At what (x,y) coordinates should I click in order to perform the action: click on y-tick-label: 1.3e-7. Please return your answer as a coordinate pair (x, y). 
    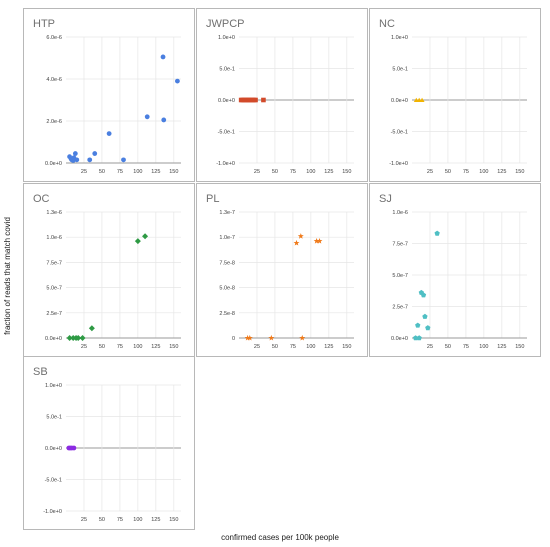
    Looking at the image, I should click on (227, 213).